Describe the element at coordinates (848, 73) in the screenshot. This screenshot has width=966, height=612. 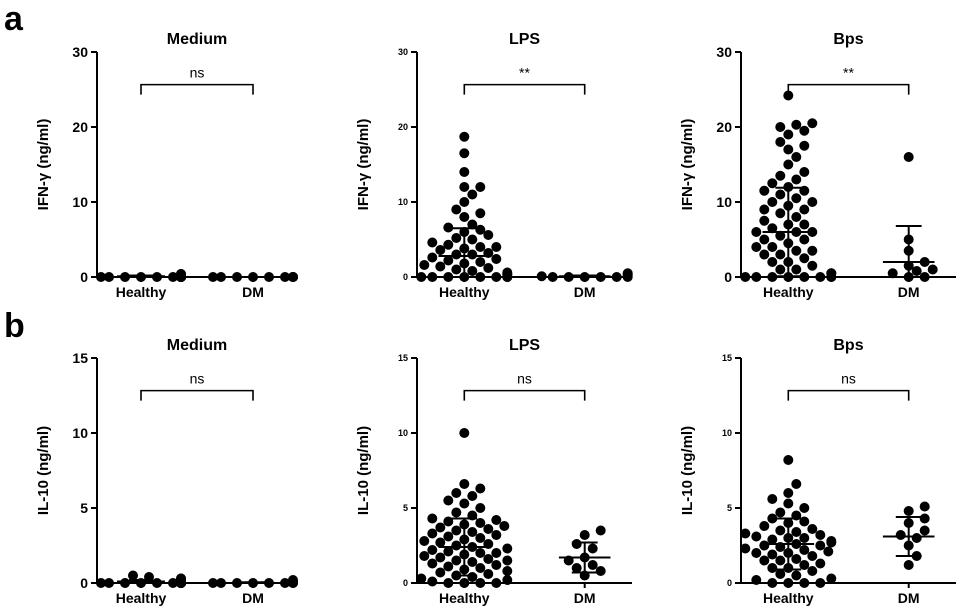
I see `significance-label: **` at that location.